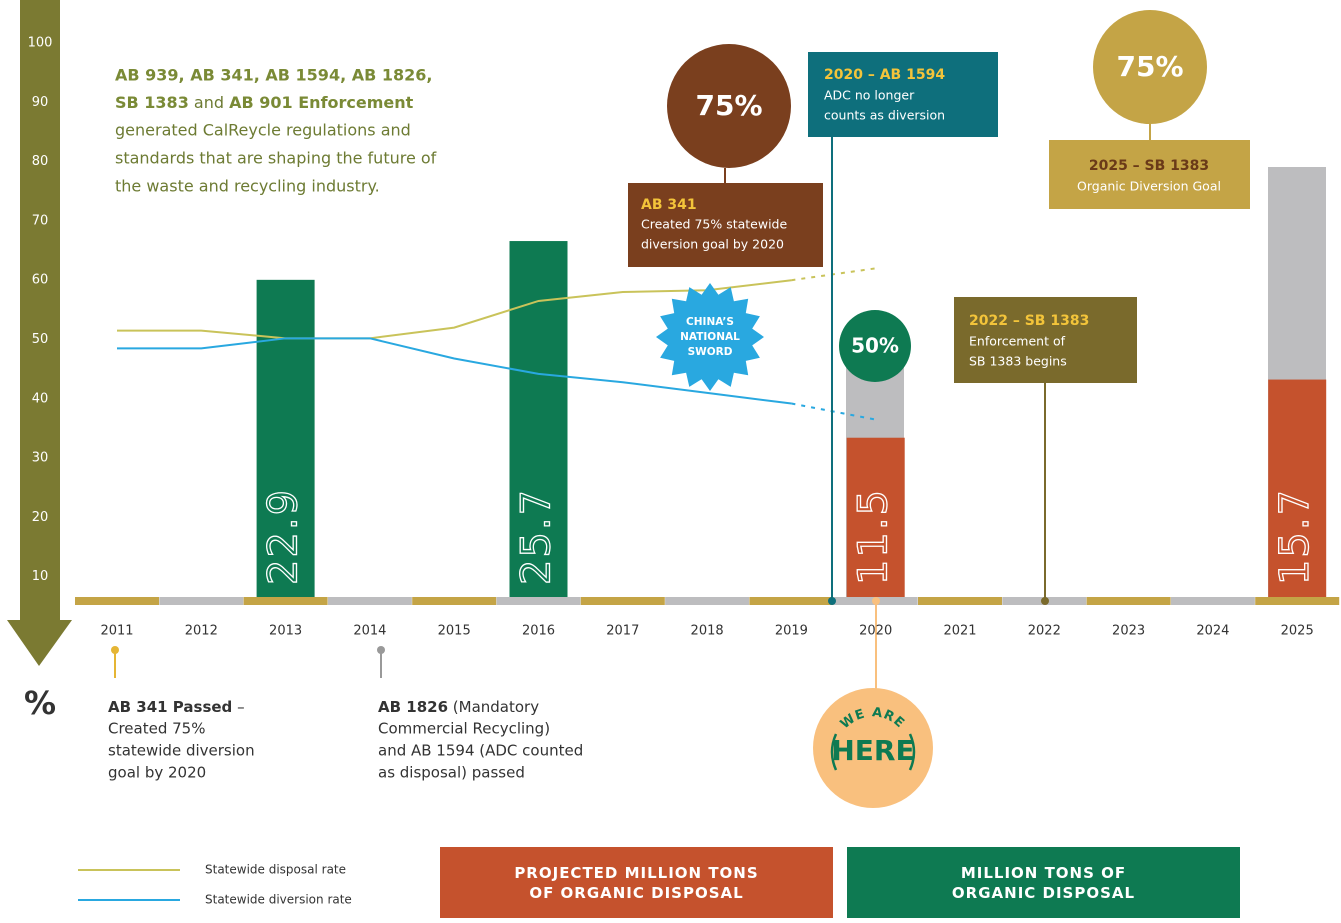  Describe the element at coordinates (622, 631) in the screenshot. I see `x-tick-label: 2017` at that location.